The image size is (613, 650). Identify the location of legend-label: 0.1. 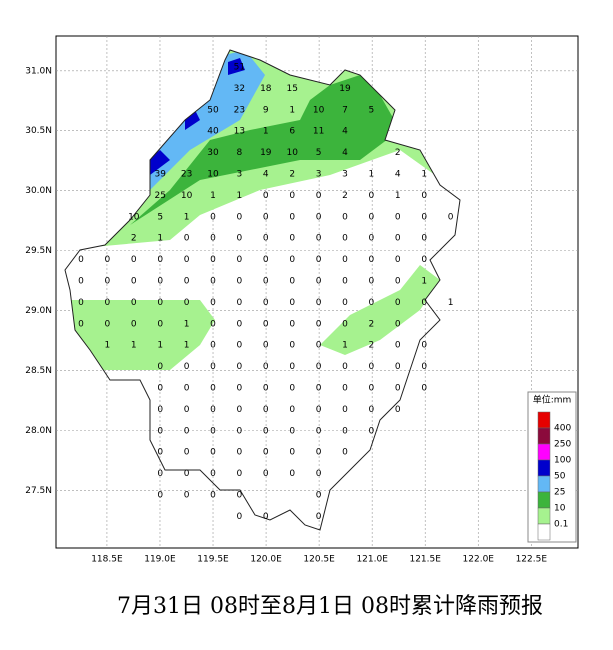
(561, 525).